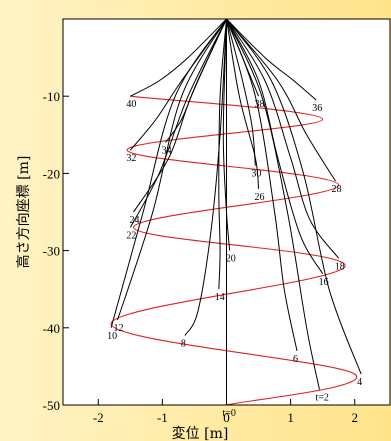 The width and height of the screenshot is (391, 441). I want to click on x-axis-ticks: -2 -1 0 1 2, so click(225, 412).